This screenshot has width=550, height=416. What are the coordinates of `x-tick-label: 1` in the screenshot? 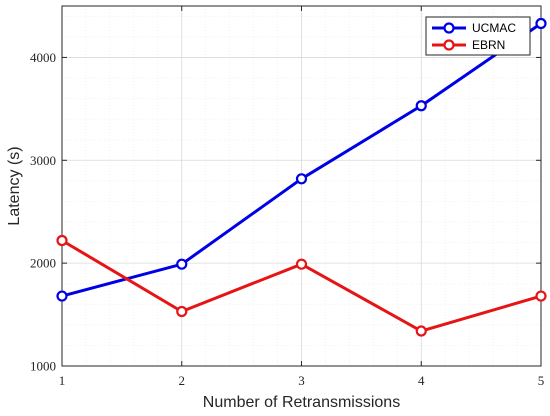 It's located at (62, 380).